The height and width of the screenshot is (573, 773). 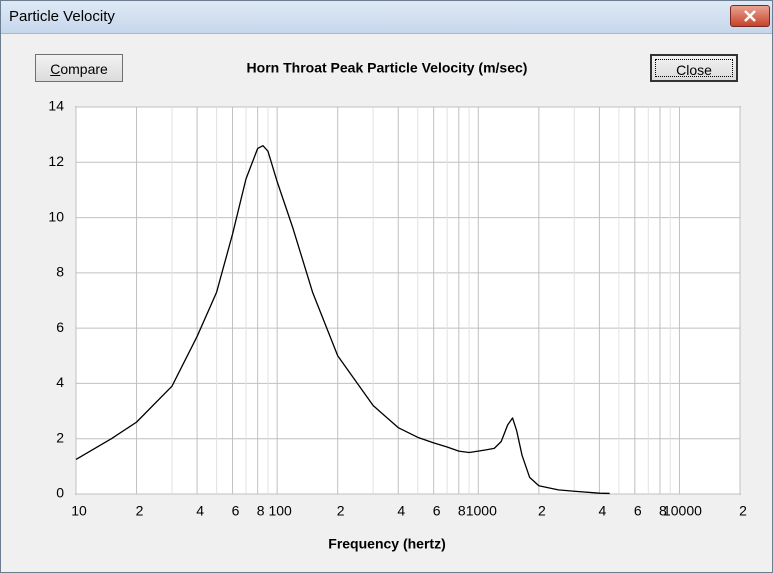 What do you see at coordinates (682, 511) in the screenshot?
I see `x-tick-label: 10000` at bounding box center [682, 511].